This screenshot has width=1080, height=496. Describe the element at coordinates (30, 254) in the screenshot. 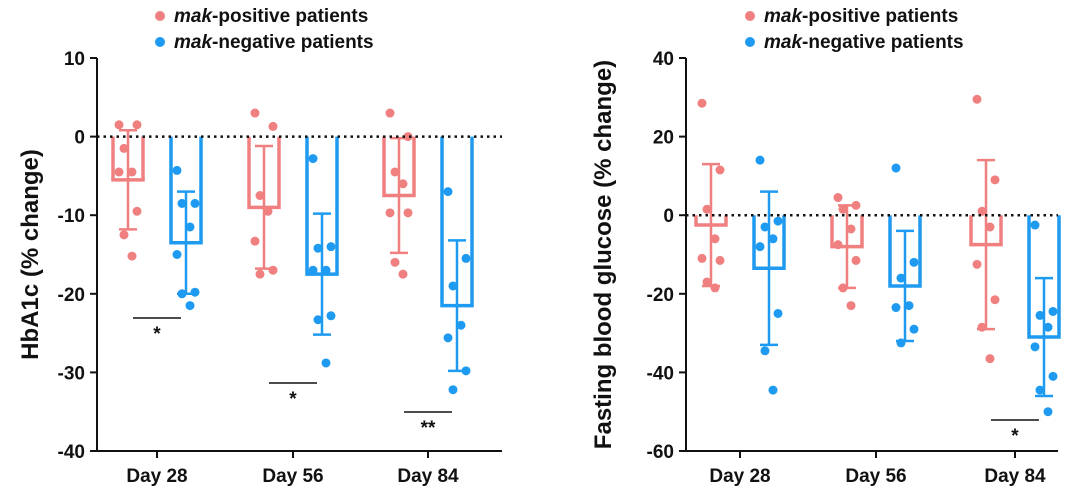

I see `y-axis-label: HbA1c (% change)` at that location.